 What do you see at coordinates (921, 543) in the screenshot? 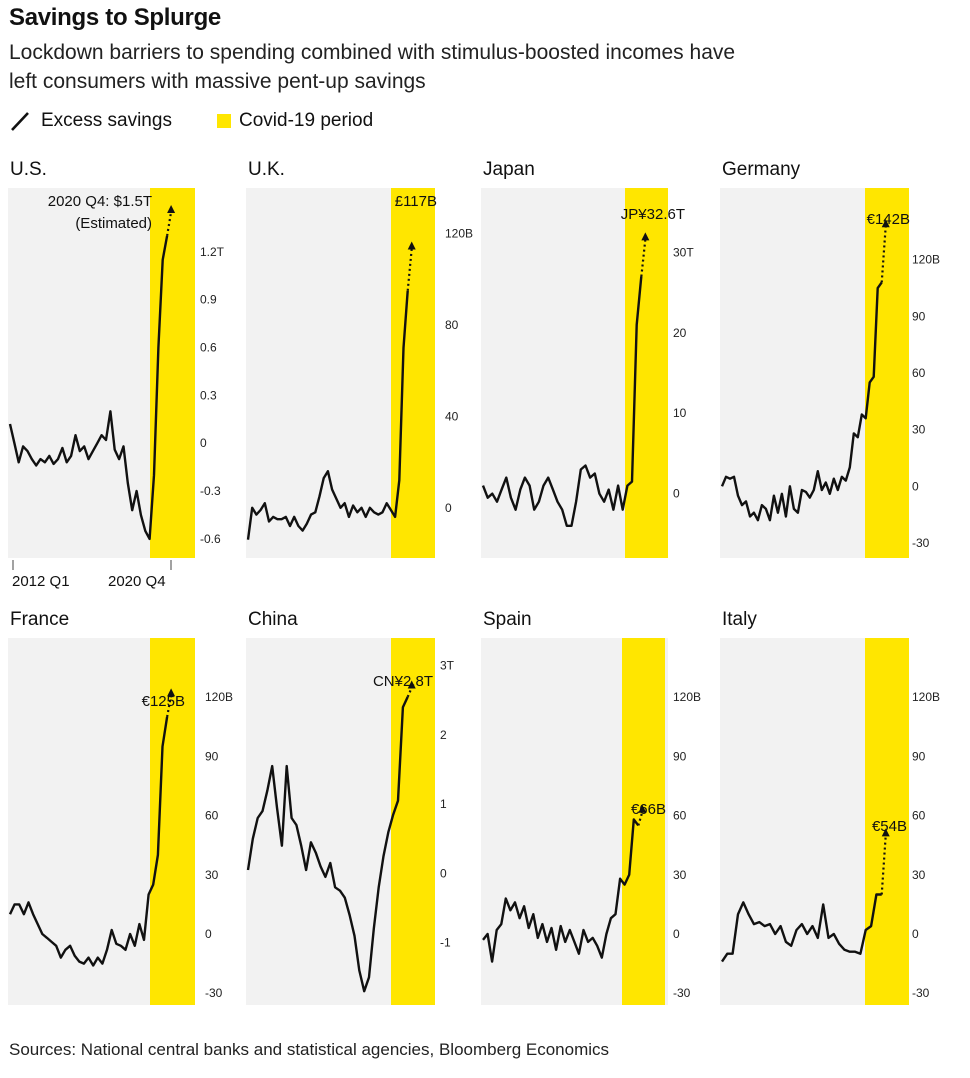
I see `y-tick-label-germany: -30` at bounding box center [921, 543].